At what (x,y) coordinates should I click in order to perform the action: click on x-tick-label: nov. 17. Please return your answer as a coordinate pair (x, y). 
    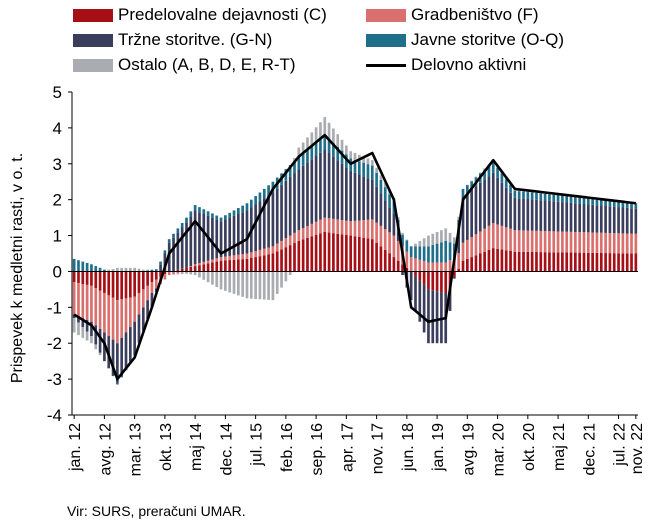
    Looking at the image, I should click on (378, 448).